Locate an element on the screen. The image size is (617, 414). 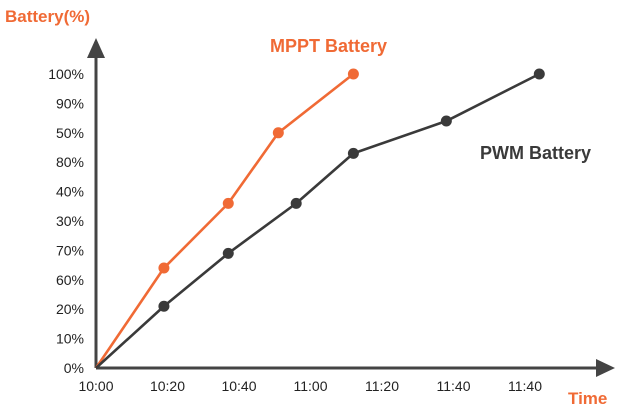
y-tick-label: 30% is located at coordinates (70, 221).